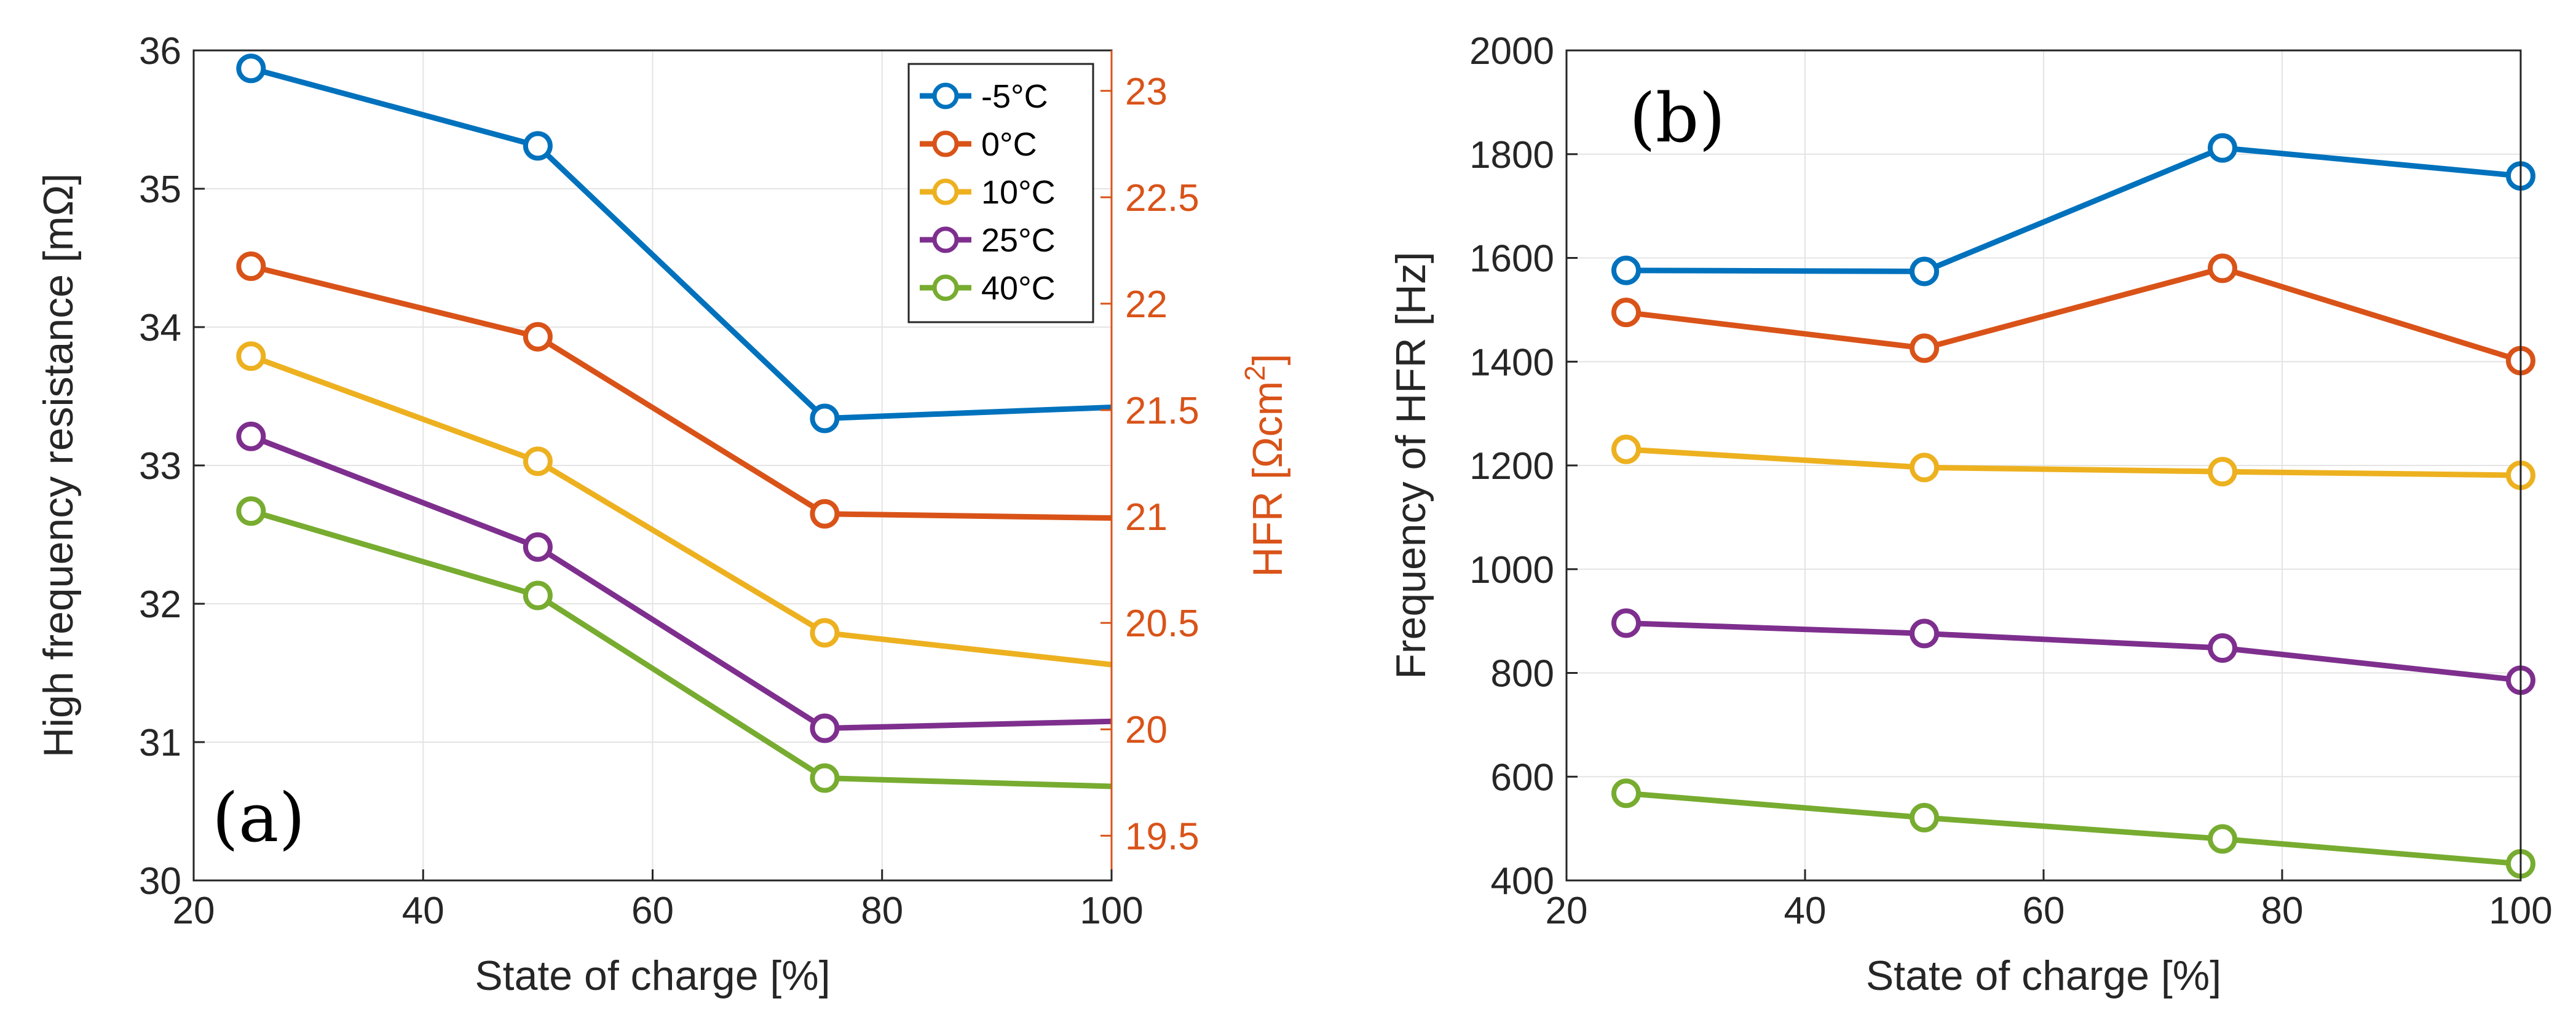  I want to click on panel-label: (b), so click(1677, 118).